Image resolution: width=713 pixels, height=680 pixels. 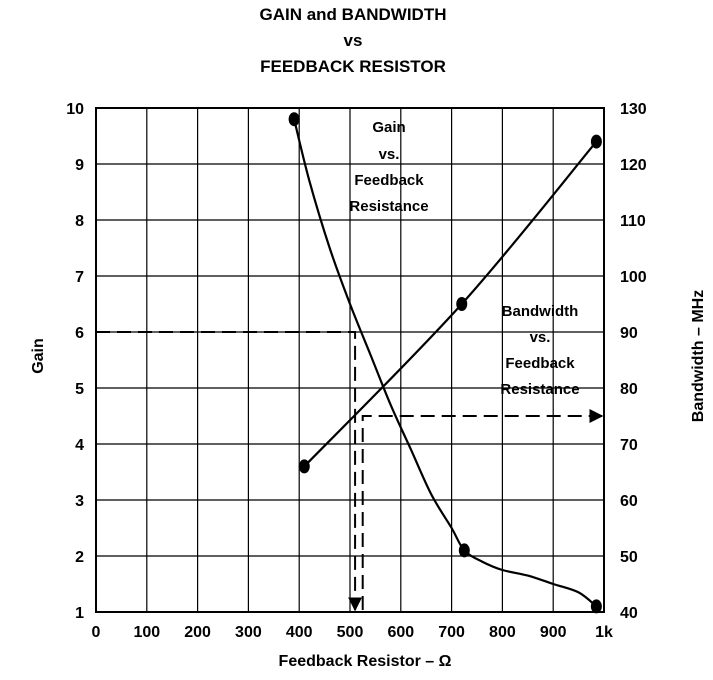 I want to click on y-right-tick-label: 80, so click(x=629, y=389).